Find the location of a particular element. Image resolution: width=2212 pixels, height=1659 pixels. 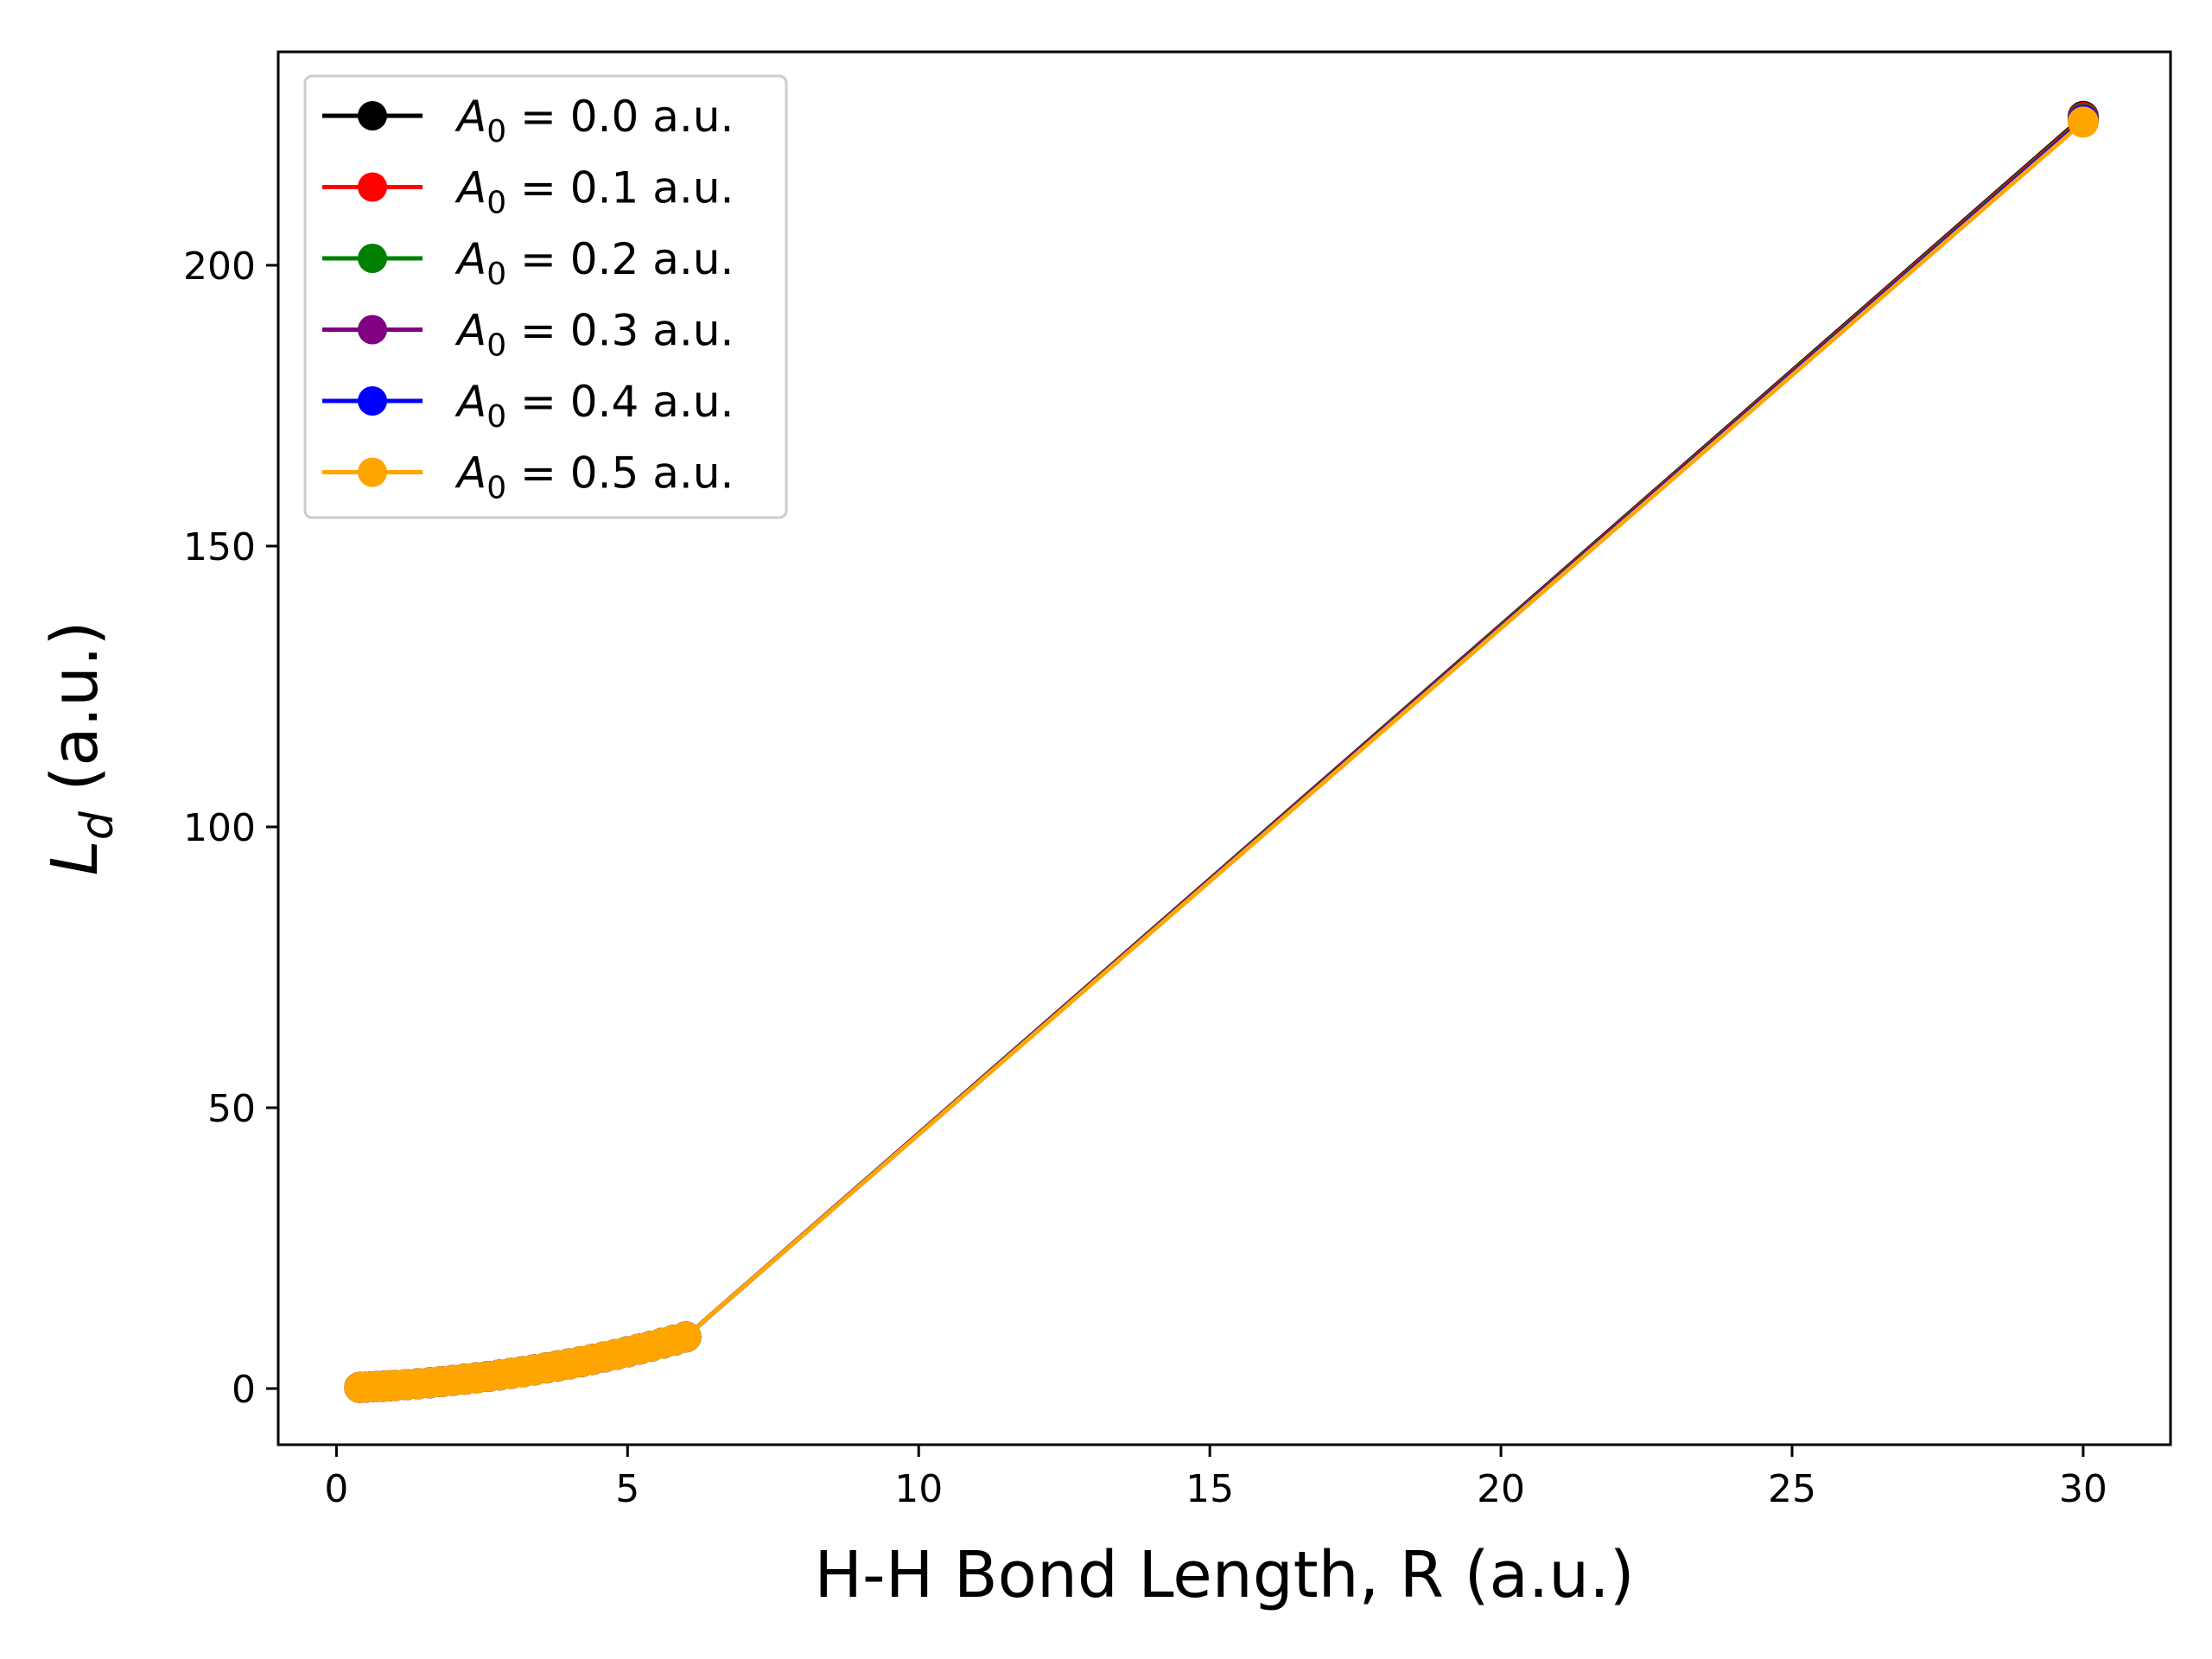

y-axis-title-subscript: d is located at coordinates (98, 825).